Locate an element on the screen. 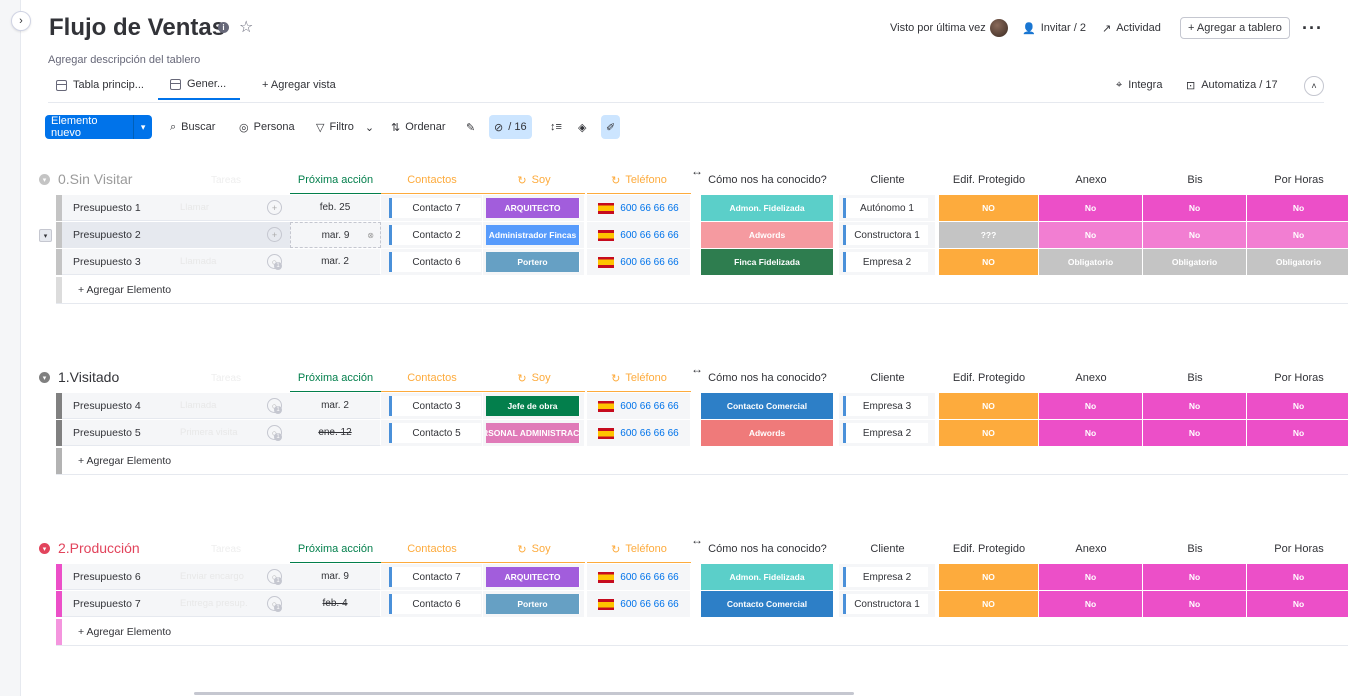 The height and width of the screenshot is (696, 1348). item-name-cell: Presupuesto 4 Llamada ○ 1 is located at coordinates (177, 406).